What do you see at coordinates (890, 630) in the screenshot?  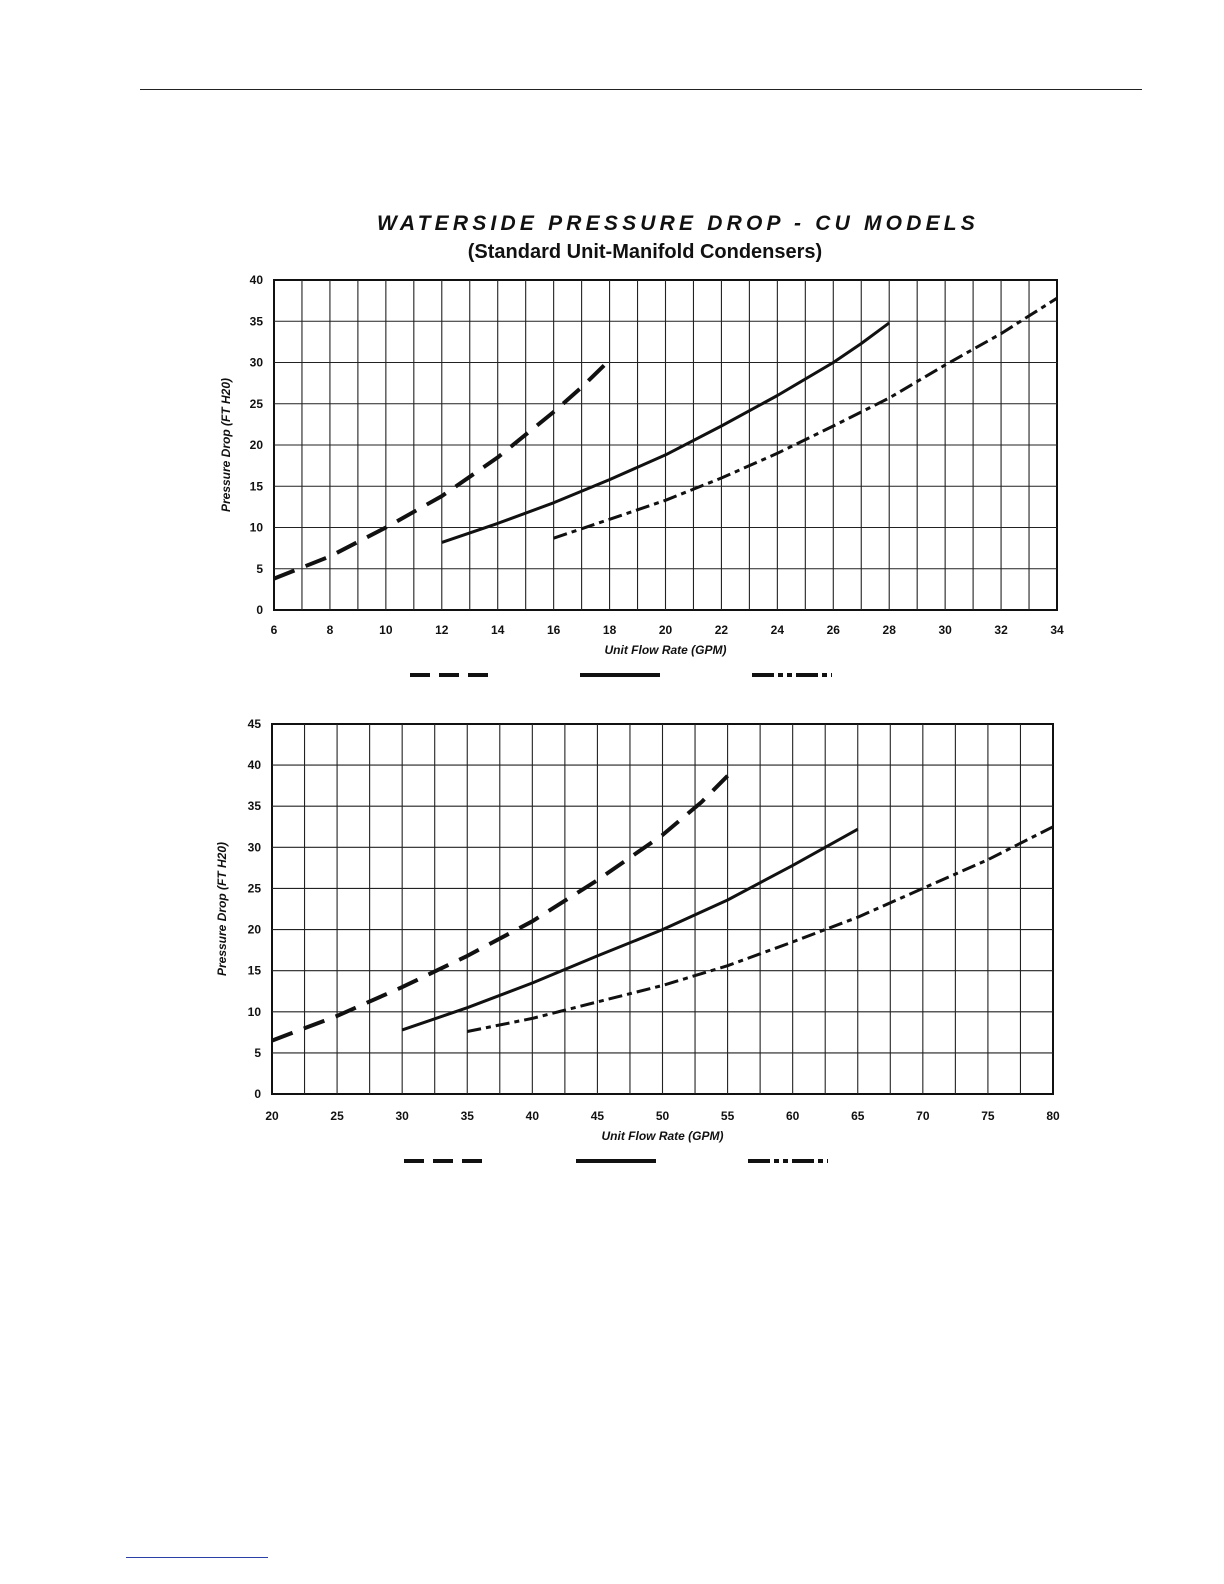 I see `x-tick-label: 28` at bounding box center [890, 630].